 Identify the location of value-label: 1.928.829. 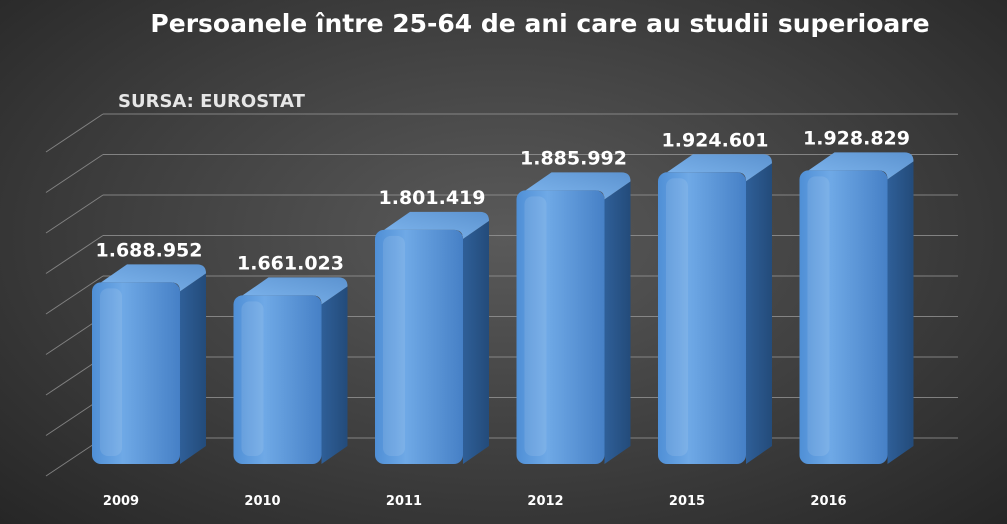
(856, 138).